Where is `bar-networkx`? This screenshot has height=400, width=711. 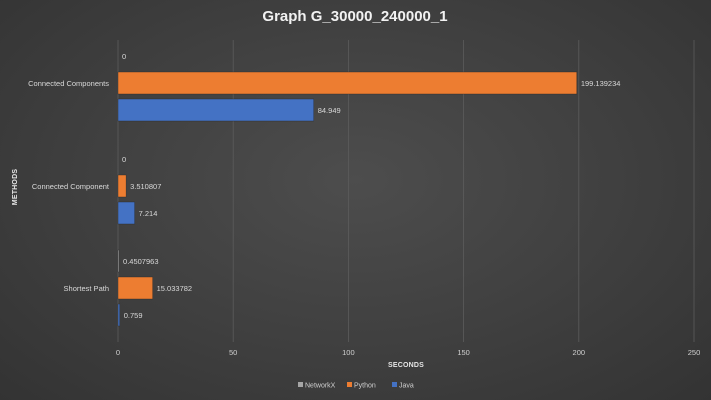
bar-networkx is located at coordinates (118, 261).